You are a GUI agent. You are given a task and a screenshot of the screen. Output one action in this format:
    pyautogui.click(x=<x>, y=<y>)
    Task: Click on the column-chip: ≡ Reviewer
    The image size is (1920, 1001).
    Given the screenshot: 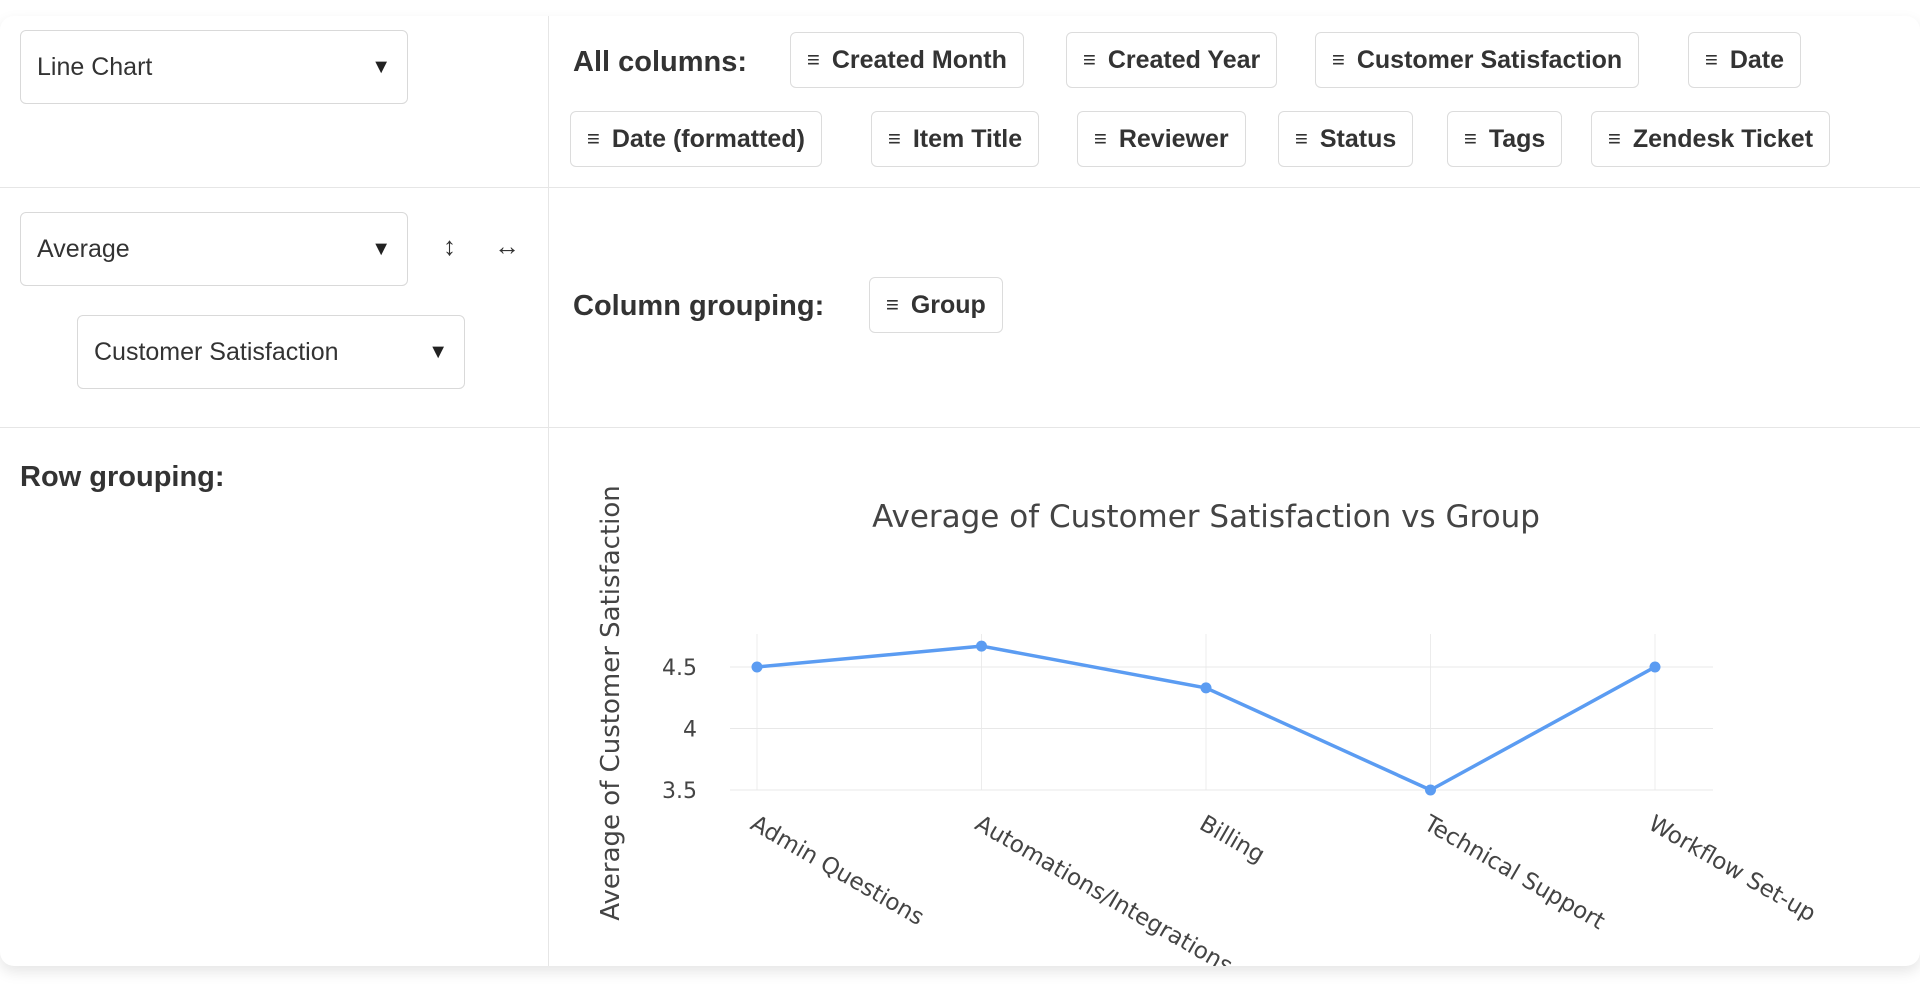 What is the action you would take?
    pyautogui.click(x=1161, y=139)
    